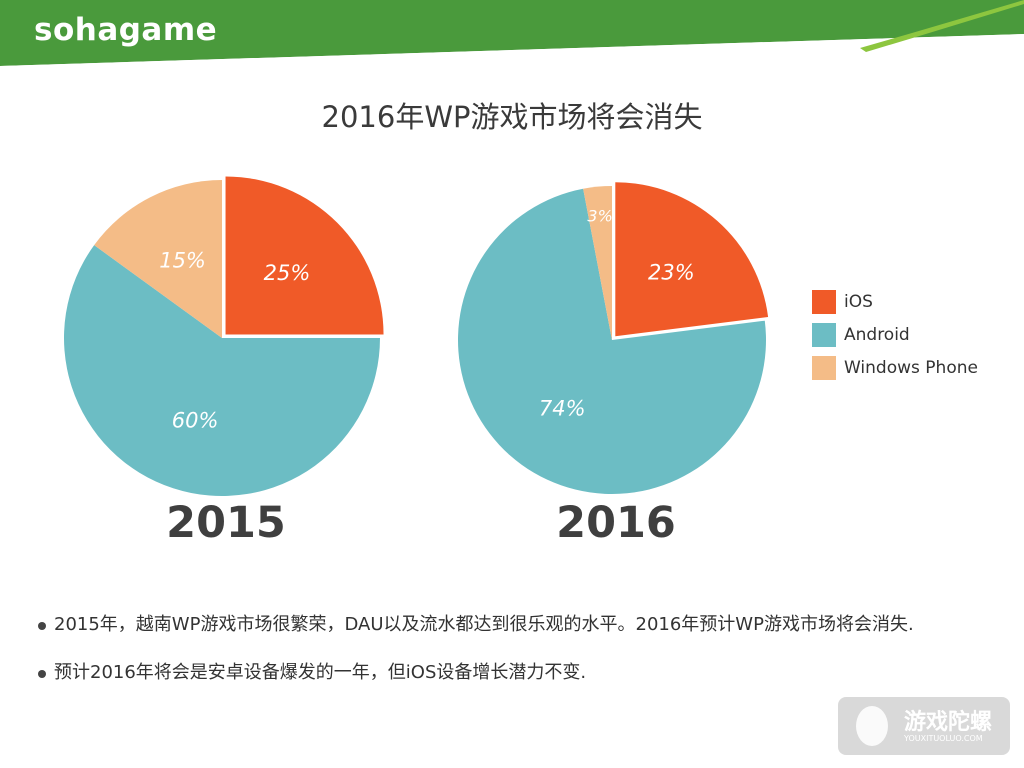 This screenshot has height=768, width=1024. I want to click on header-banner, so click(512, 33).